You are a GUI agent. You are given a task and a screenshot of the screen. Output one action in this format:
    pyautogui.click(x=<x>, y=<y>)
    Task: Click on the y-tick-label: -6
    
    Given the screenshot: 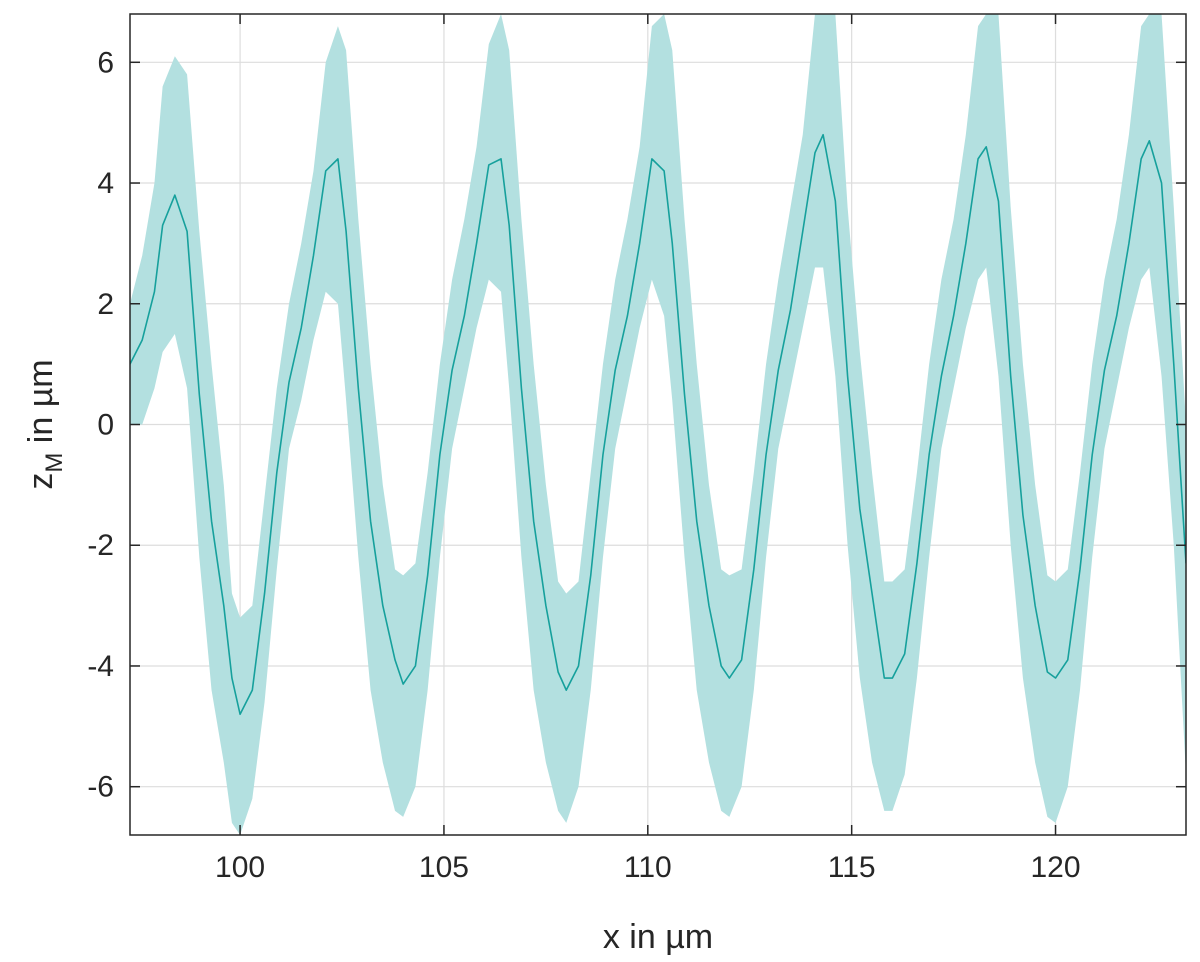 What is the action you would take?
    pyautogui.click(x=100, y=787)
    